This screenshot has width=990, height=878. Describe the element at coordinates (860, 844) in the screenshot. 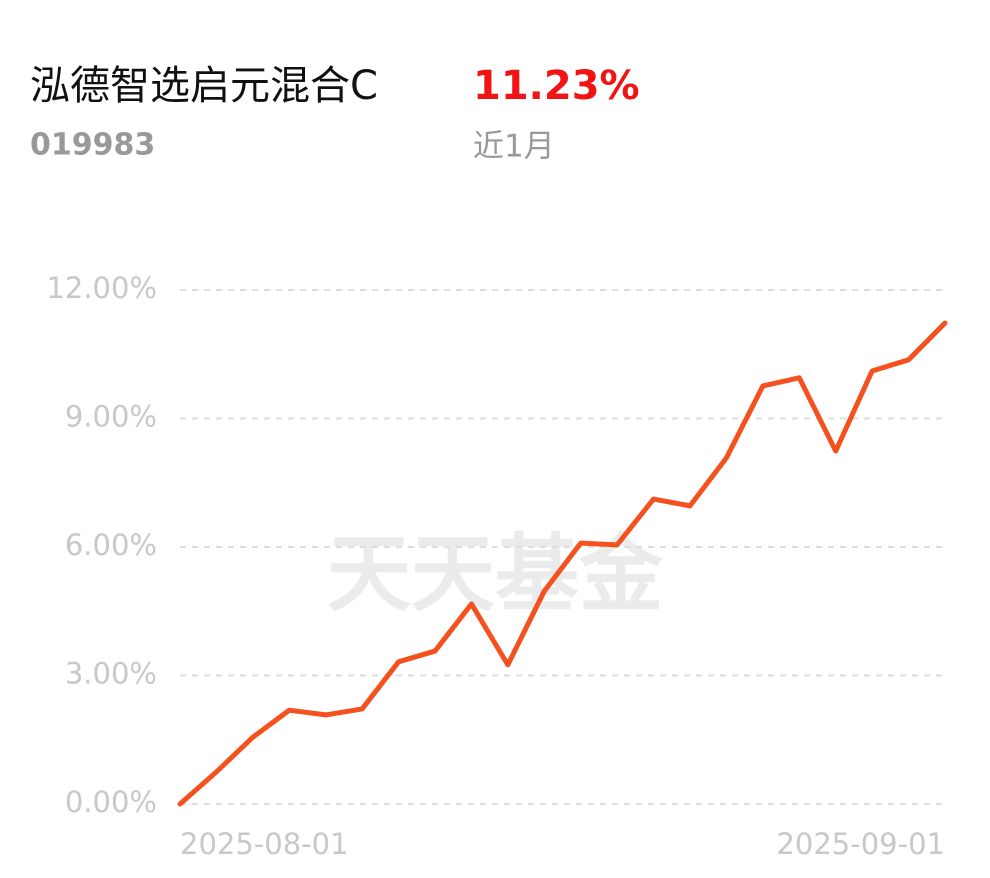

I see `x-tick-label: 2025-09-01` at that location.